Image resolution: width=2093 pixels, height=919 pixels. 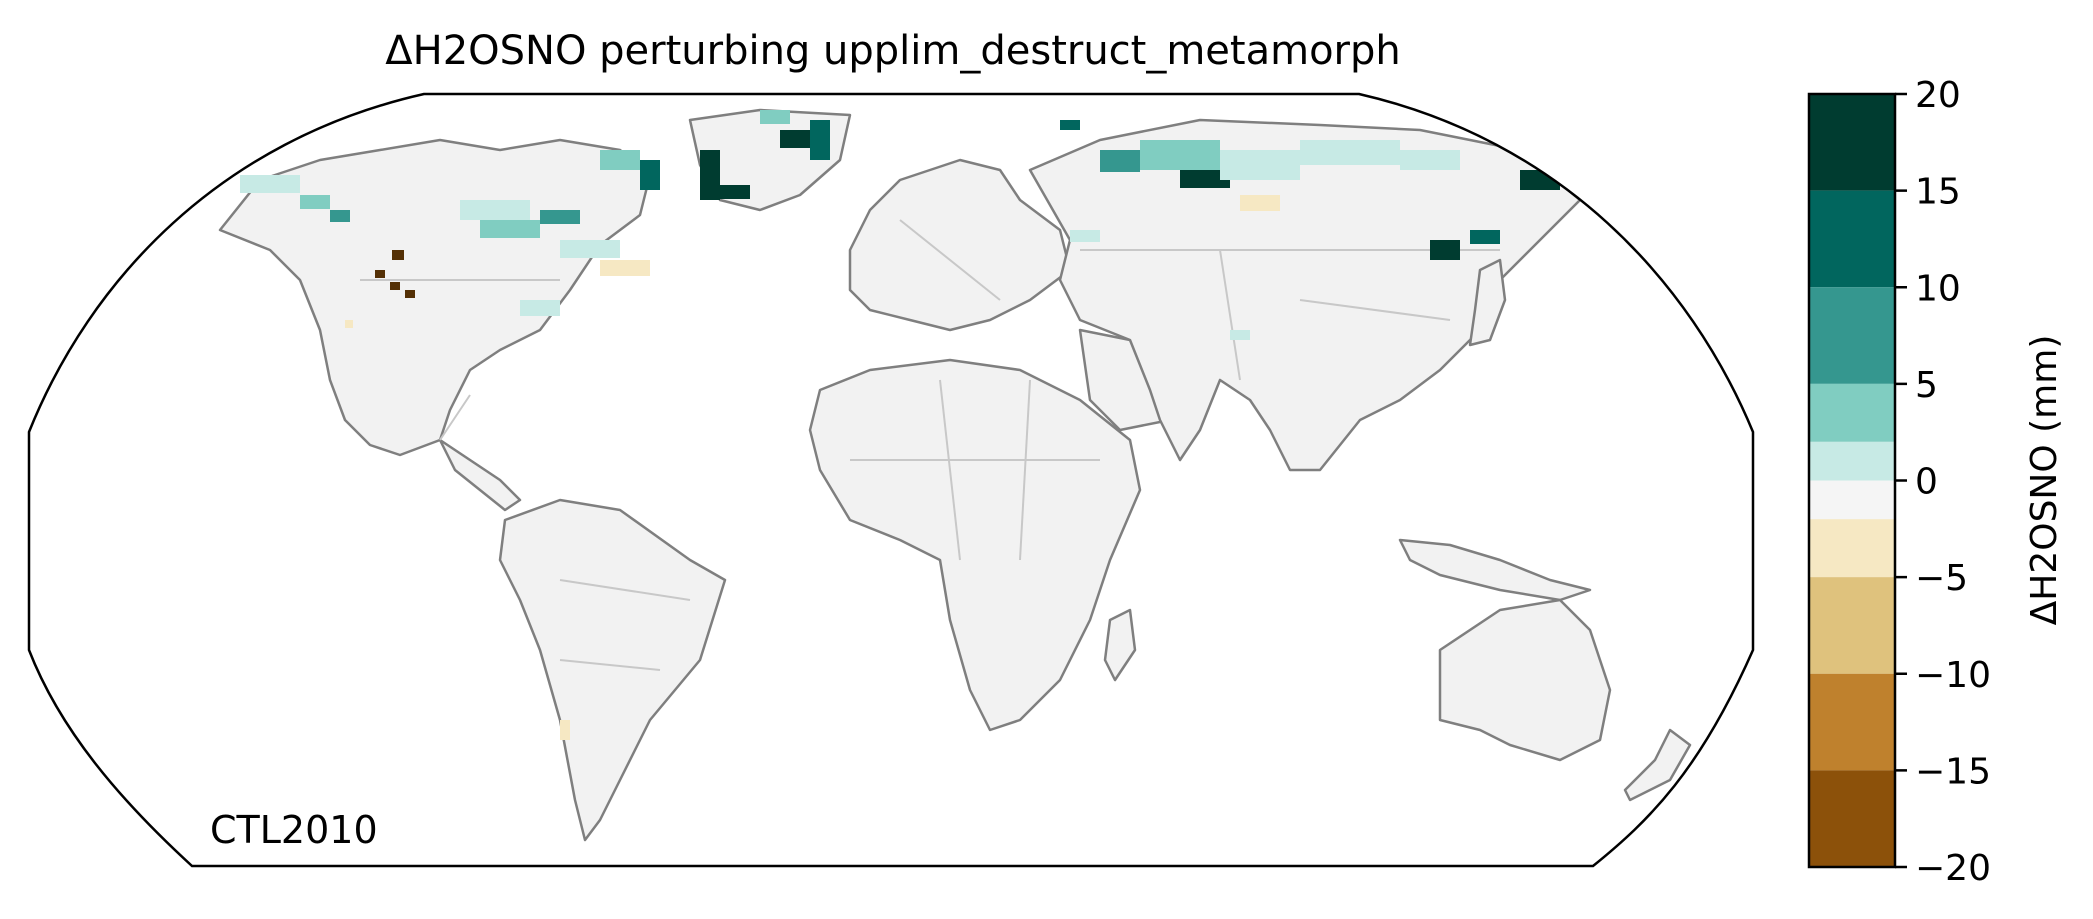 I want to click on south-america, so click(x=612, y=670).